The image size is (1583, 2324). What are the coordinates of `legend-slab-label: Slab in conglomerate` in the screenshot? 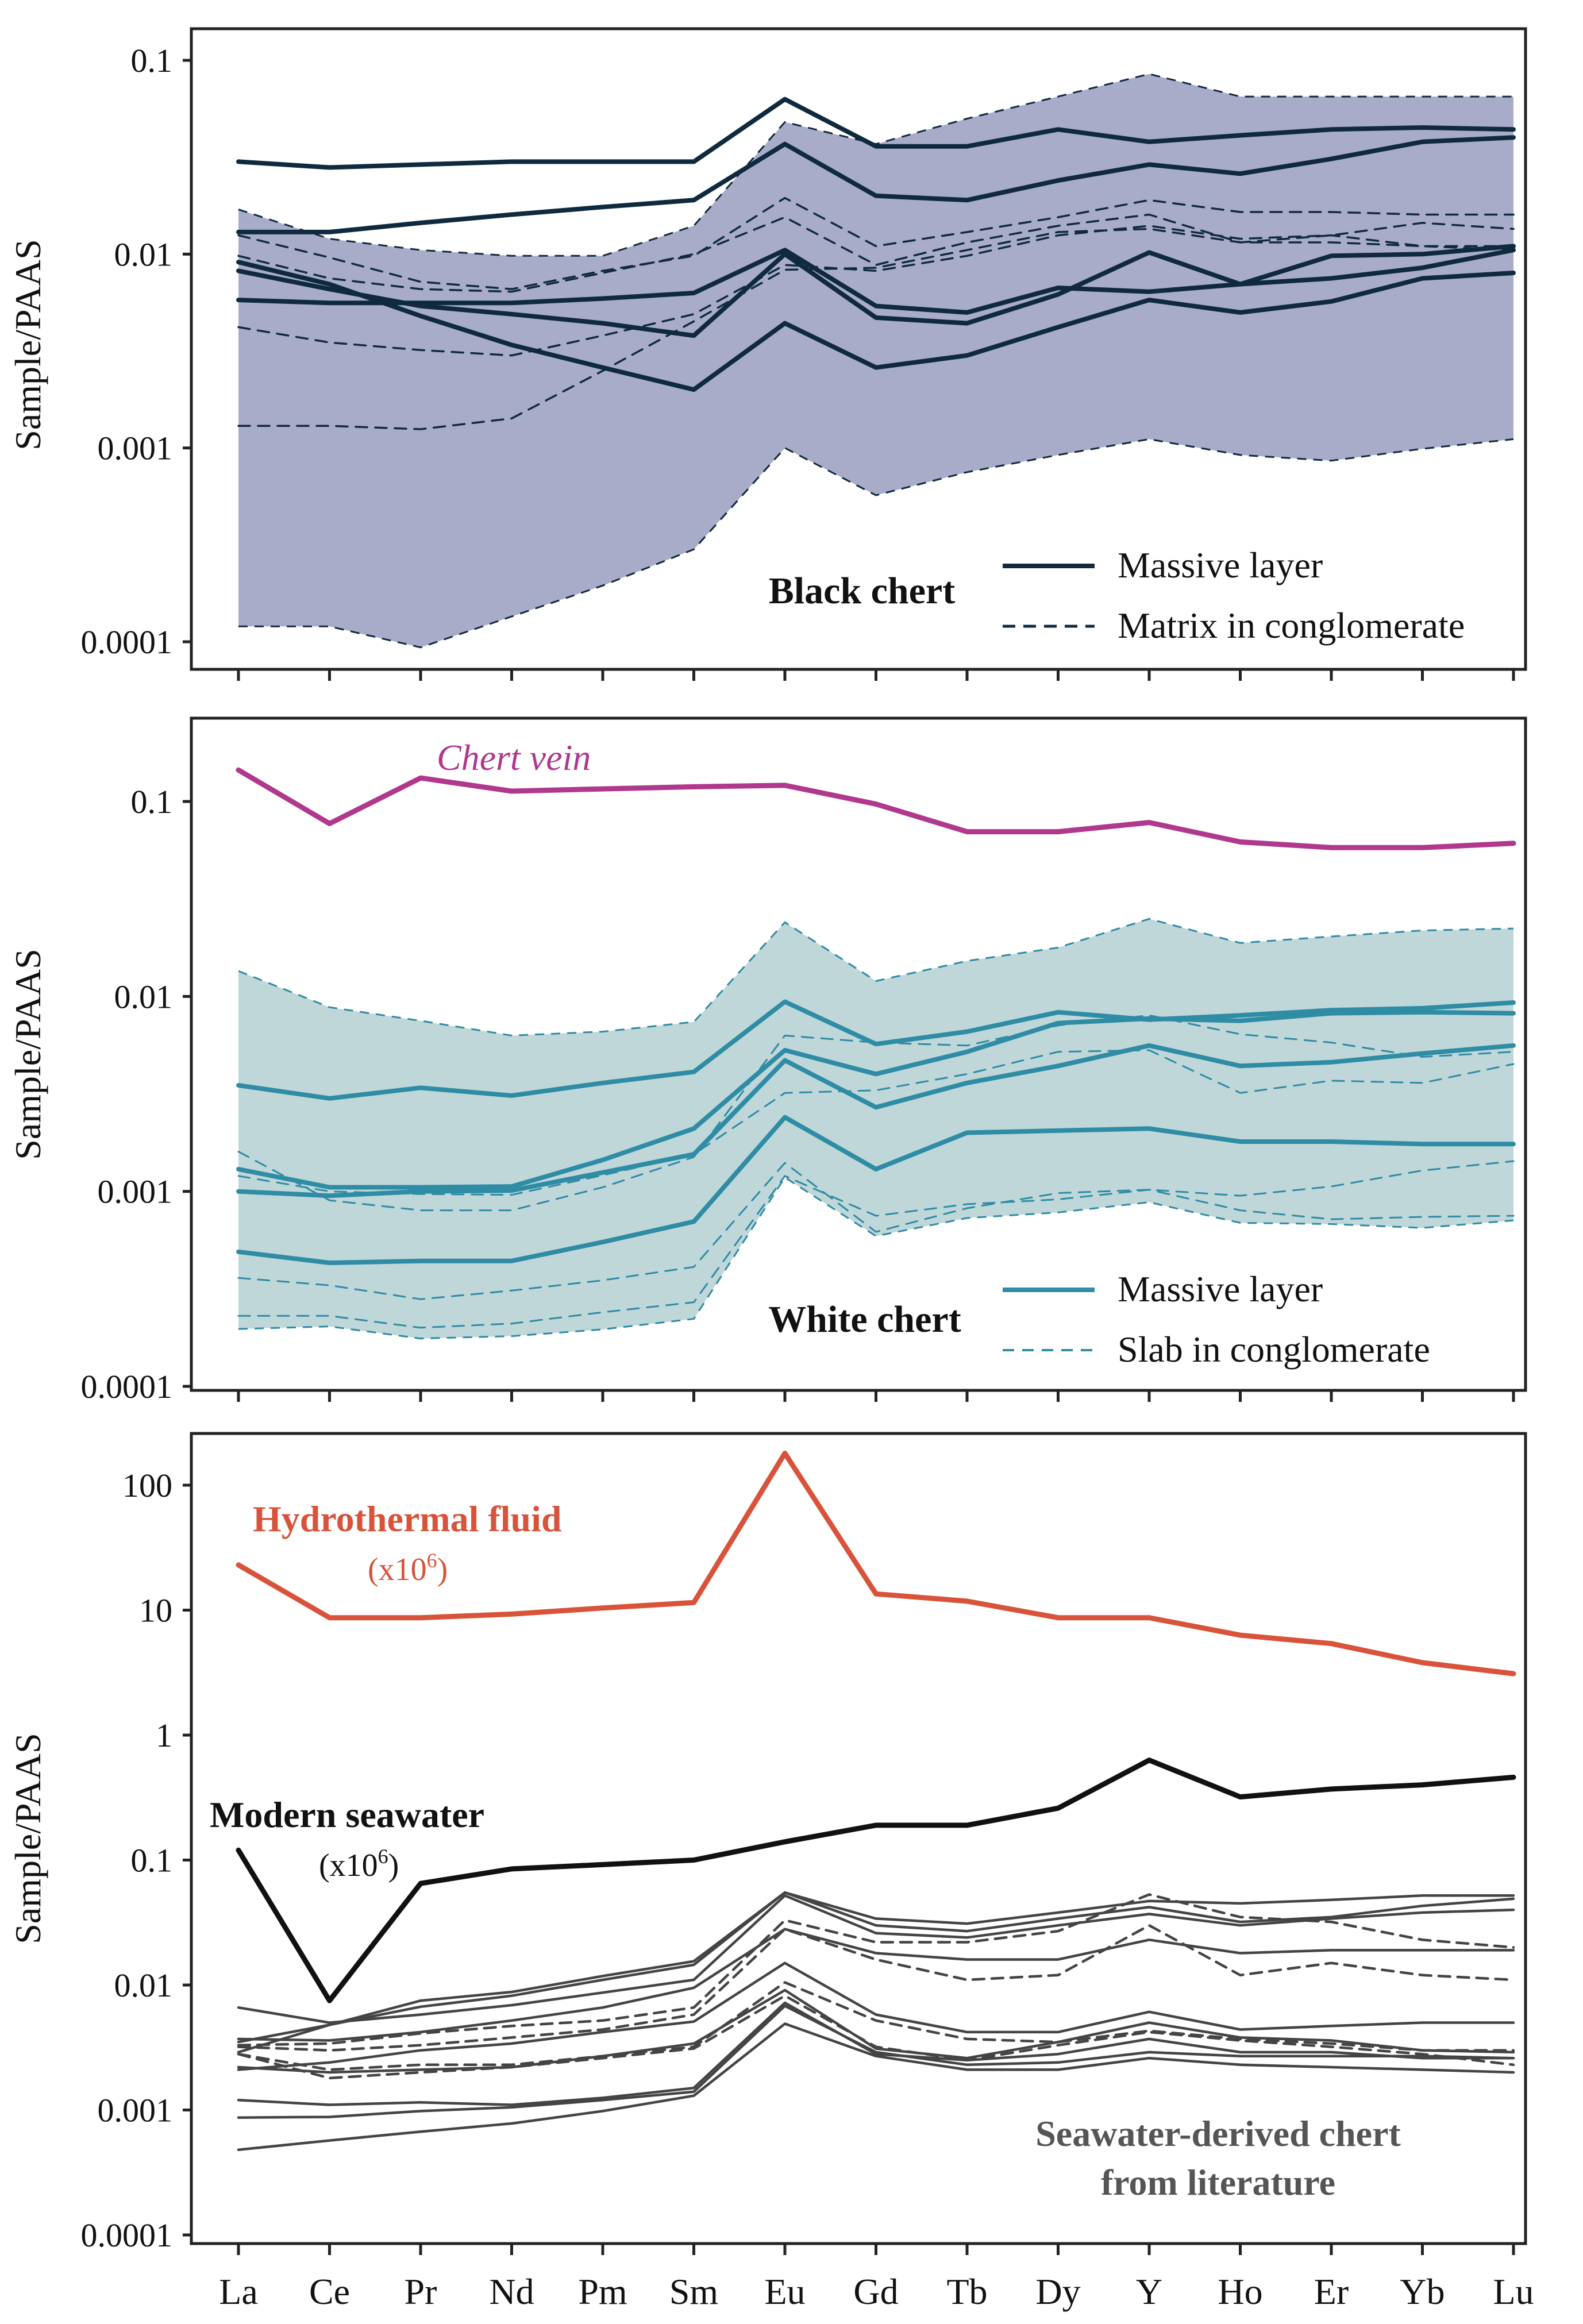 It's located at (1274, 1349).